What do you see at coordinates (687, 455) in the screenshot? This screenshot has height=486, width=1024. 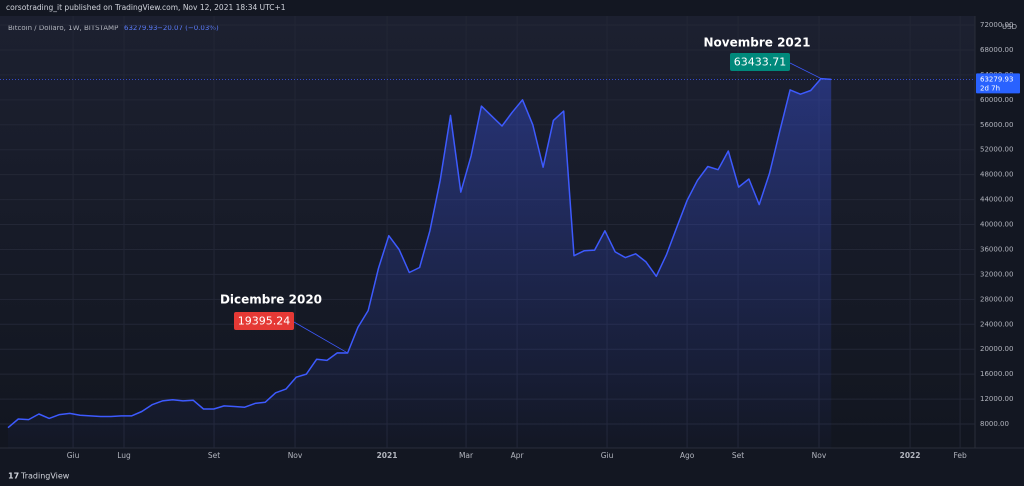 I see `x-tick-label: Ago` at bounding box center [687, 455].